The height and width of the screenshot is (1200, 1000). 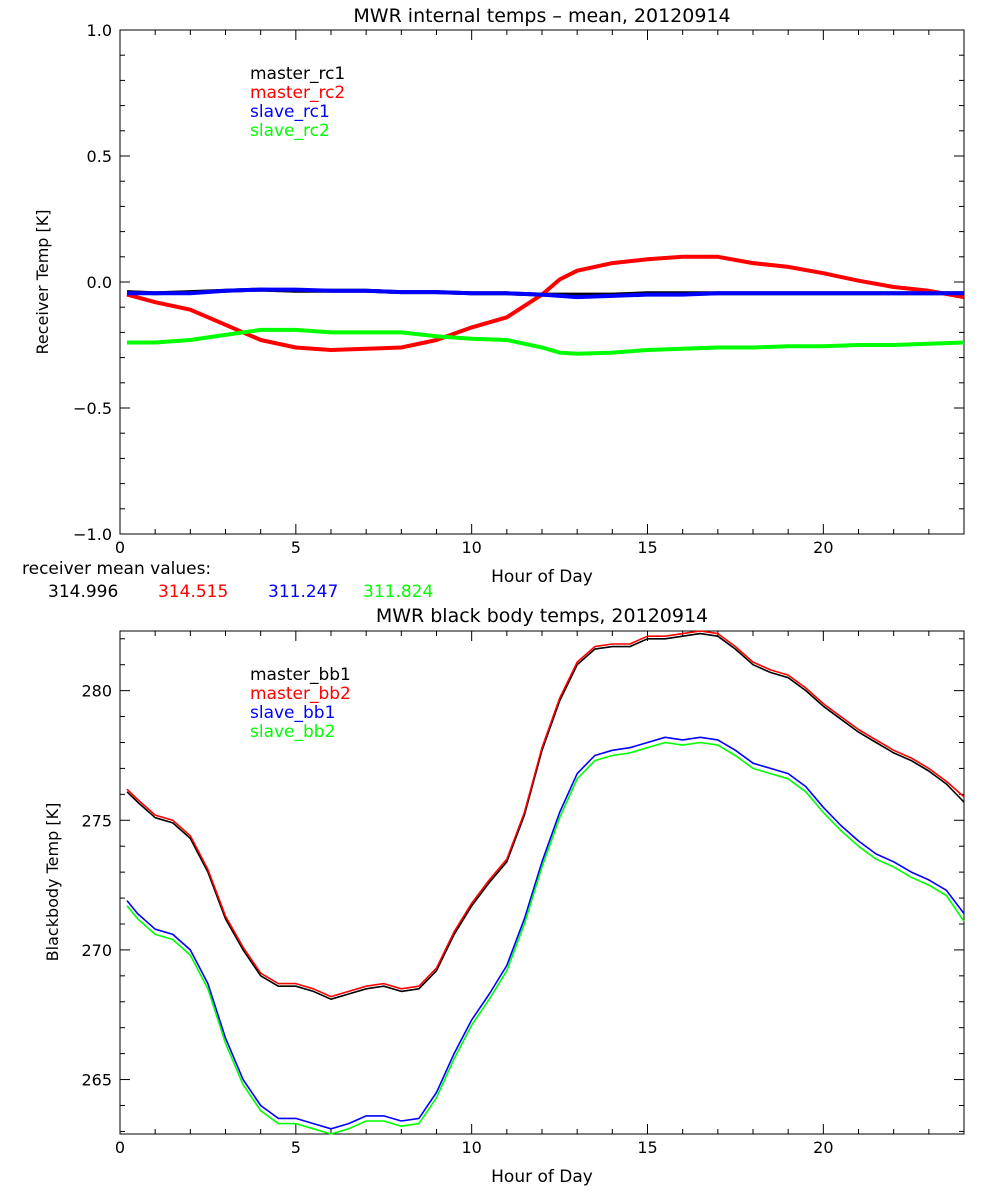 What do you see at coordinates (92, 408) in the screenshot?
I see `y-tick-label: −0.5` at bounding box center [92, 408].